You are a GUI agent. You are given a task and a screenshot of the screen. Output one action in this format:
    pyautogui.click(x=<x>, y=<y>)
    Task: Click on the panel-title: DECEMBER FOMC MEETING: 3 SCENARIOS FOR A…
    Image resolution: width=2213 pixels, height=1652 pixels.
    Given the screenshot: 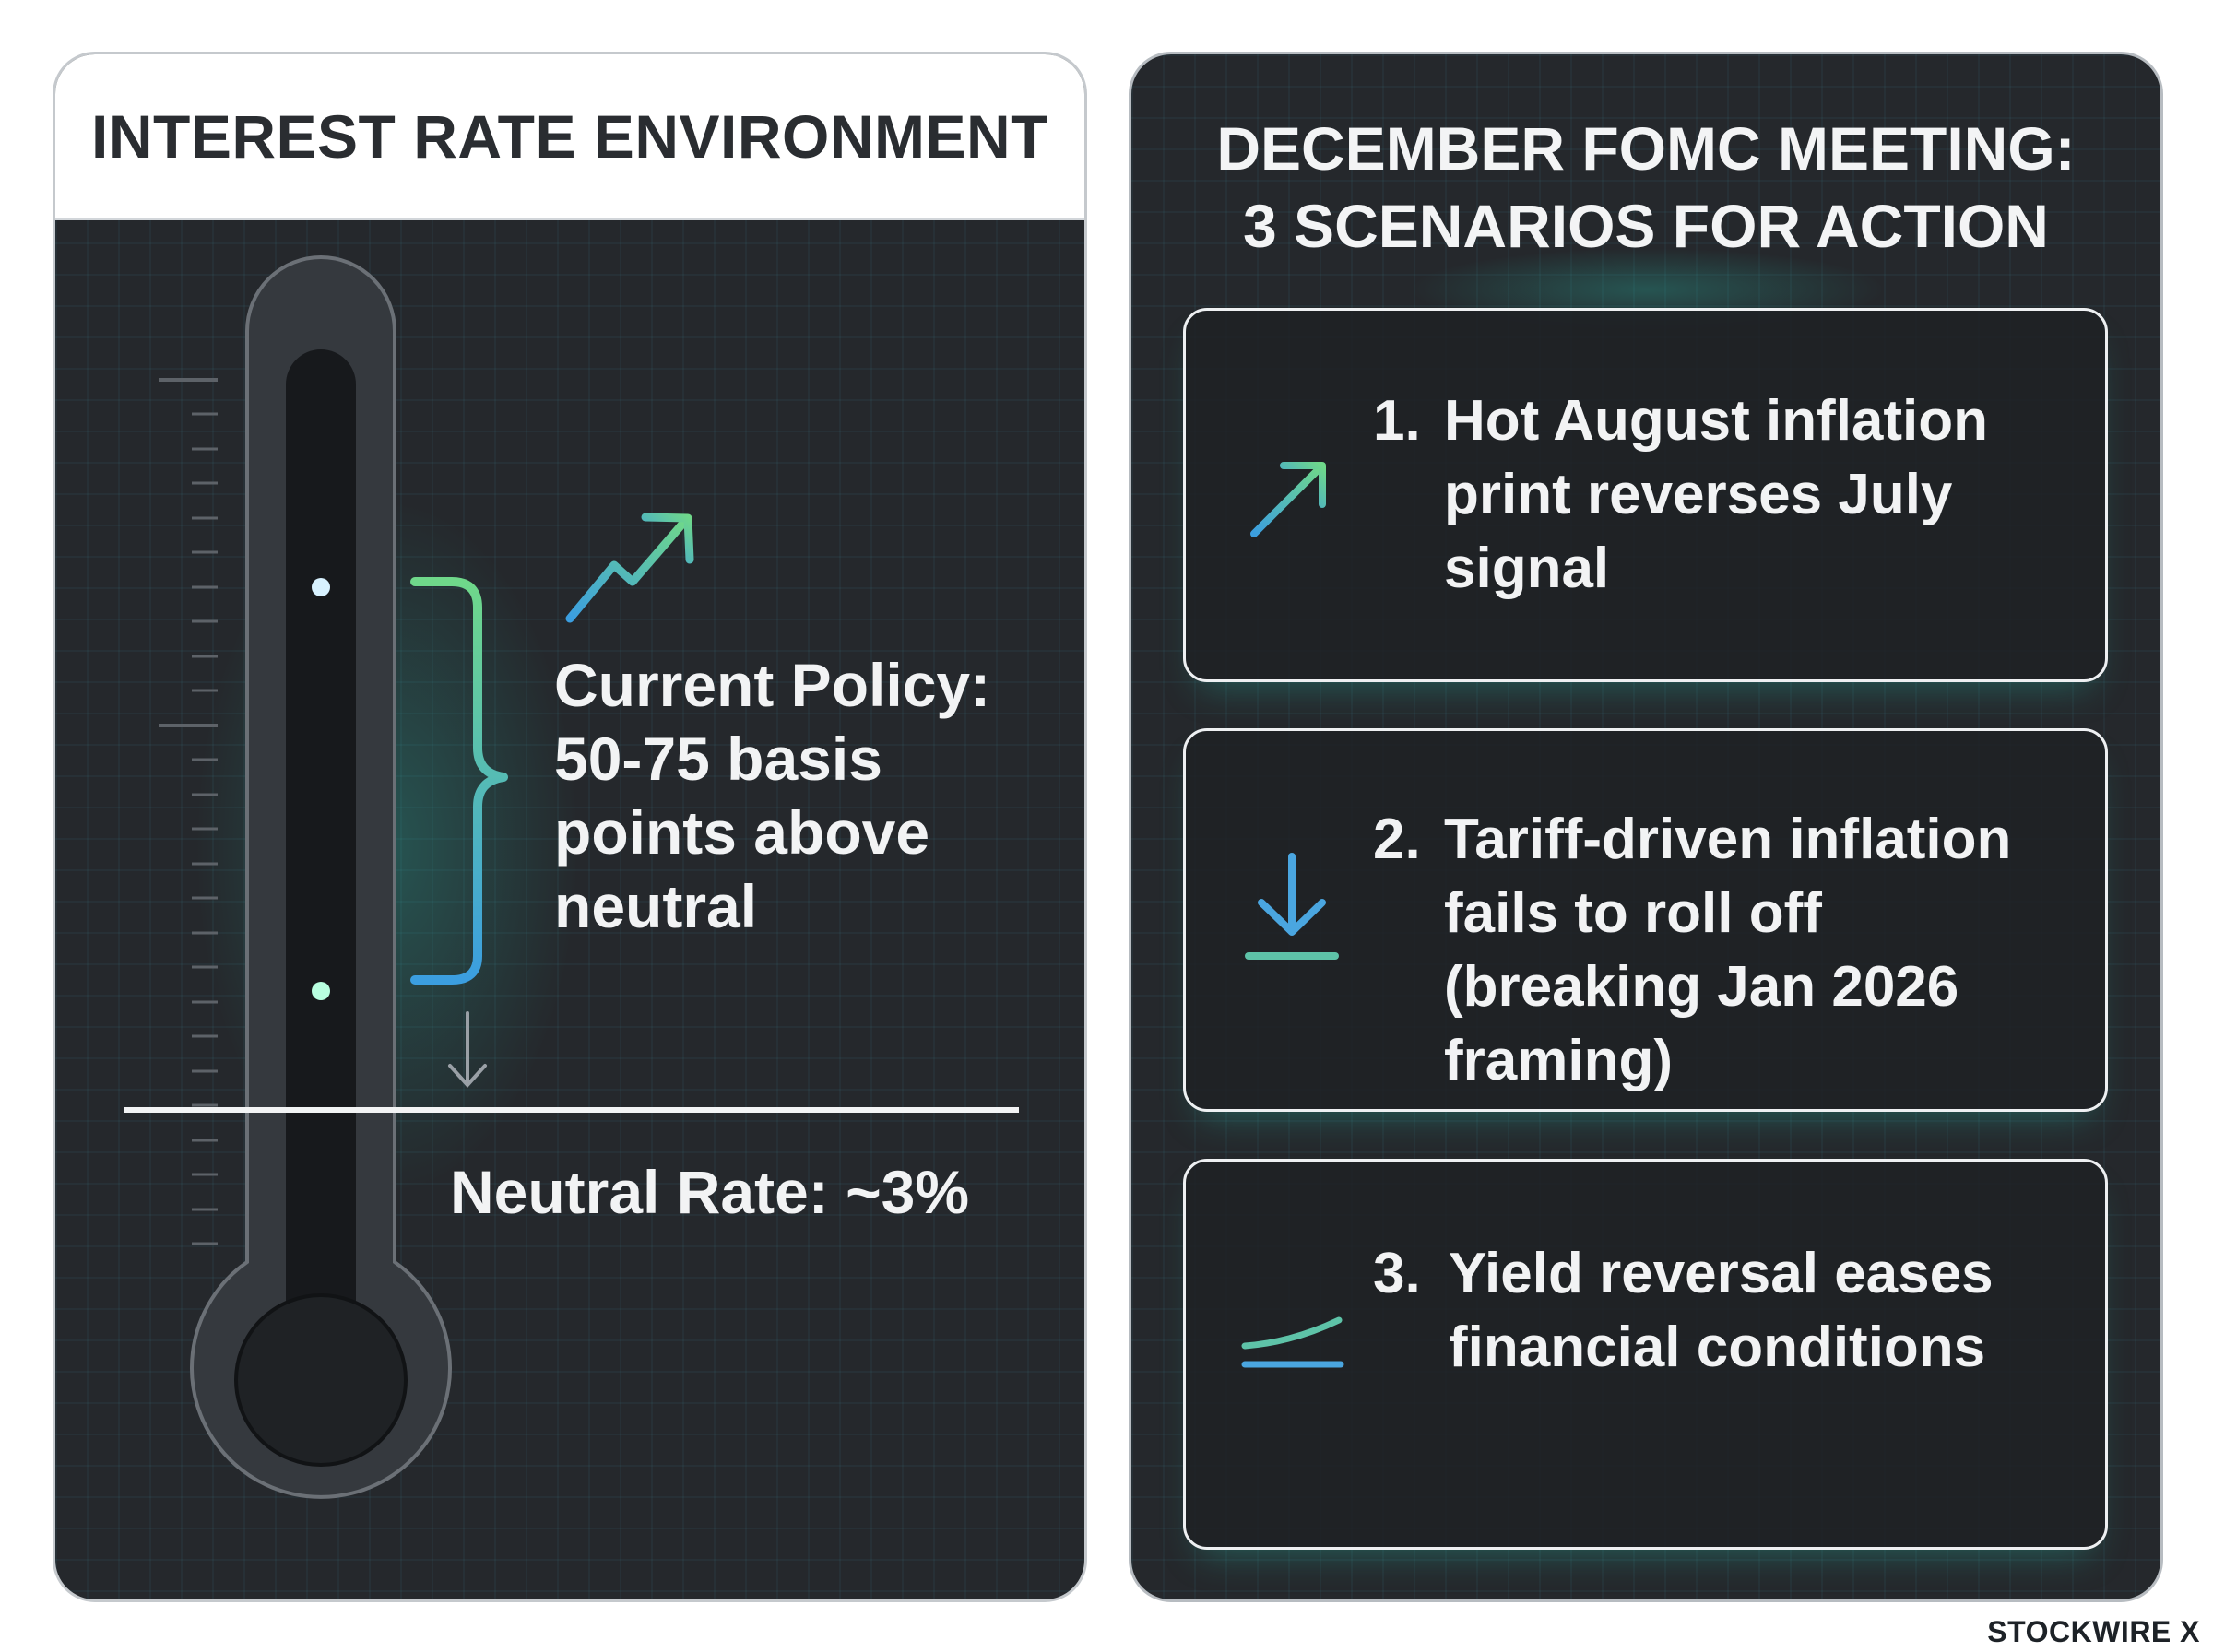 What is the action you would take?
    pyautogui.click(x=1646, y=187)
    